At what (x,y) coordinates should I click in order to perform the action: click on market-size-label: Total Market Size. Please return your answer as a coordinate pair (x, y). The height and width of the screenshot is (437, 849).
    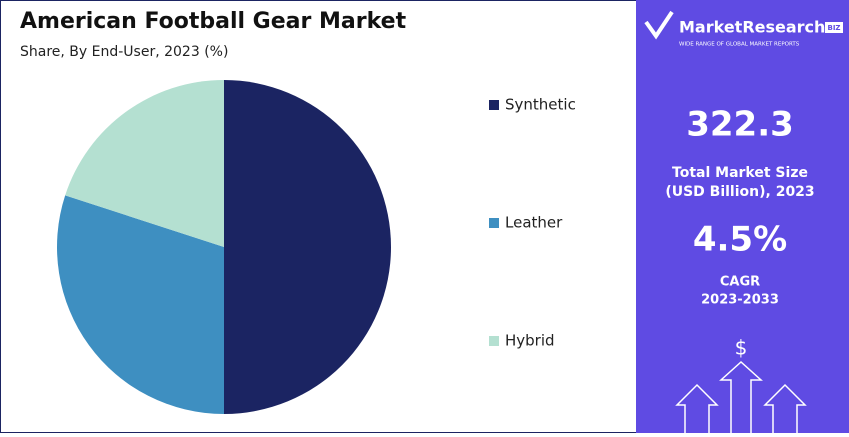
    Looking at the image, I should click on (740, 173).